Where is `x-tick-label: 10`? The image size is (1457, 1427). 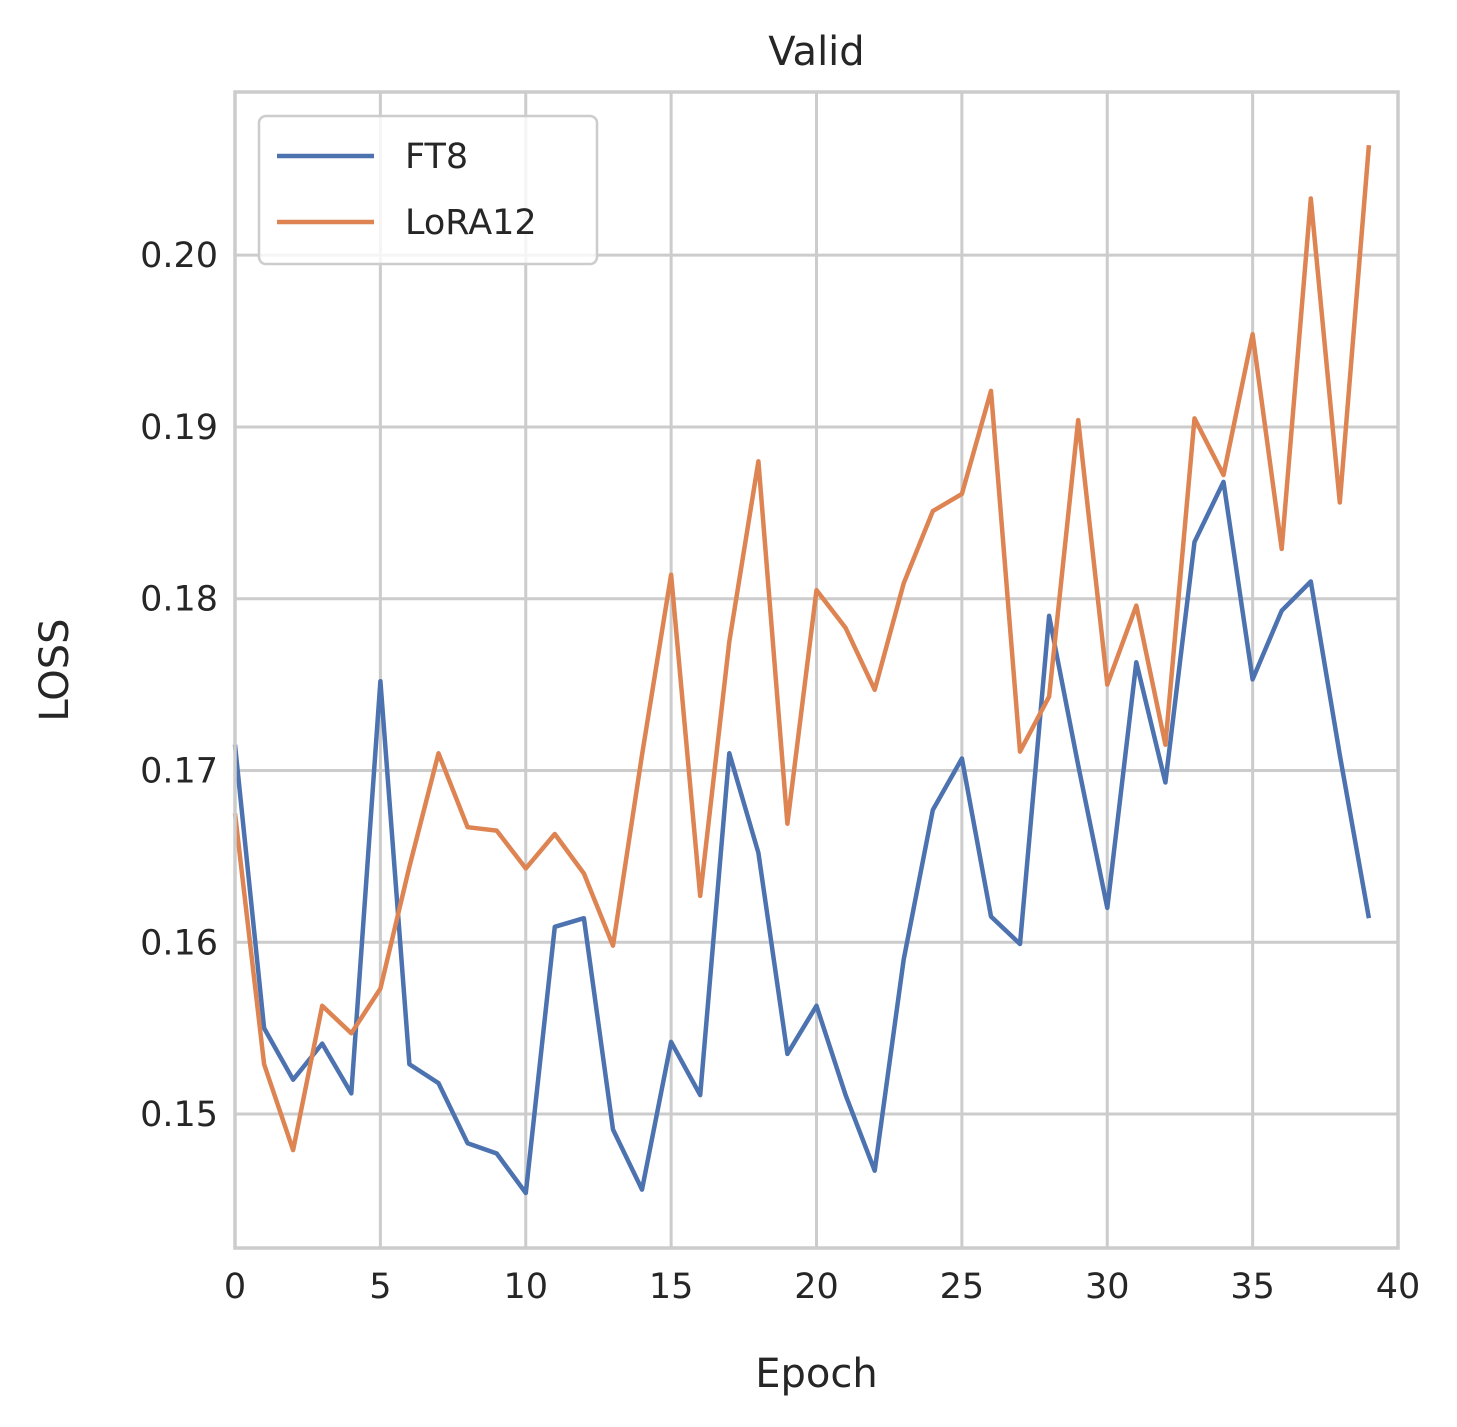
x-tick-label: 10 is located at coordinates (525, 1287).